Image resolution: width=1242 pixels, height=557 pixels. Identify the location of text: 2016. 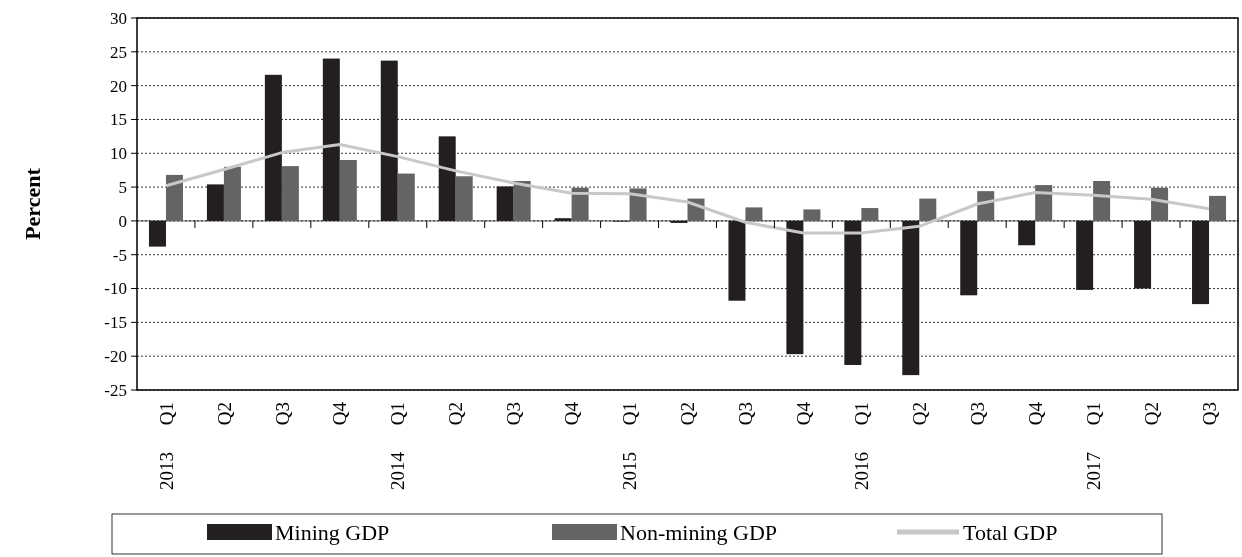
(861, 471).